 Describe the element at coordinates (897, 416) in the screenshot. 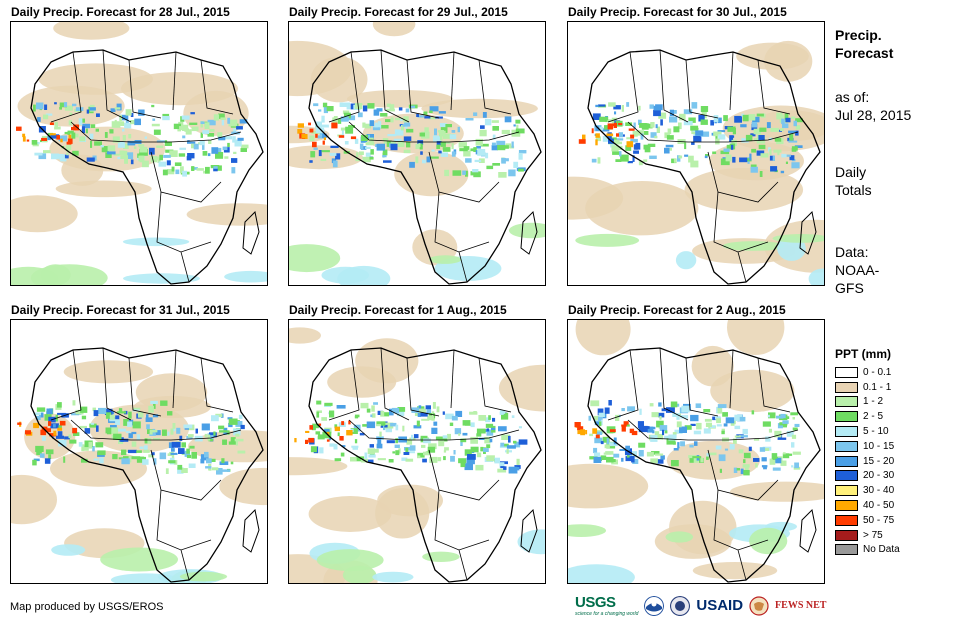

I see `legend-item: 2 - 5` at that location.